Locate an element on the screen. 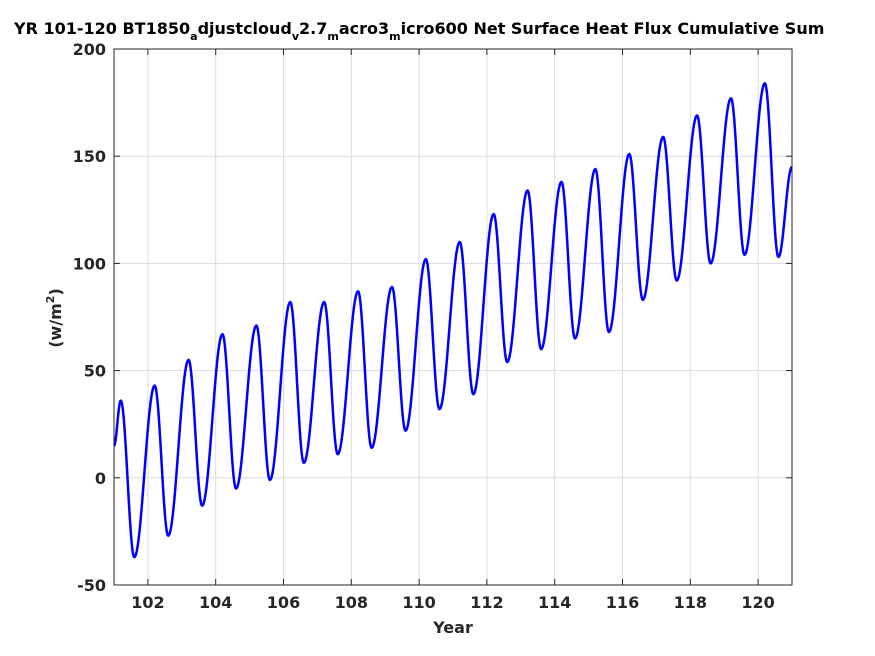  y-axis-label: (w/m2) is located at coordinates (54, 318).